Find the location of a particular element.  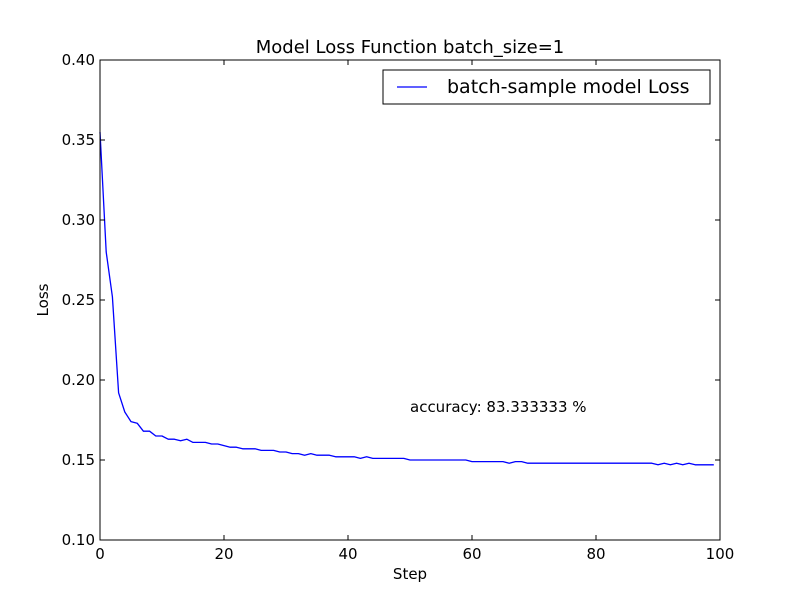

y-tick-label-6: 0.40 is located at coordinates (78, 60).